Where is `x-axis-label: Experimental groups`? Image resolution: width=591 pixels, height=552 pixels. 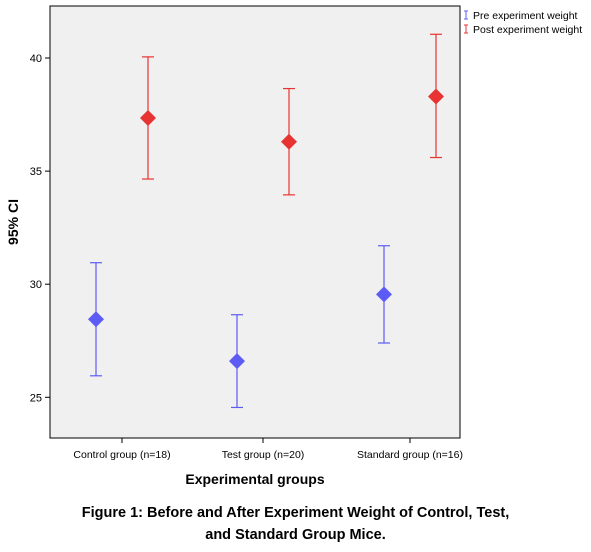
x-axis-label: Experimental groups is located at coordinates (254, 479).